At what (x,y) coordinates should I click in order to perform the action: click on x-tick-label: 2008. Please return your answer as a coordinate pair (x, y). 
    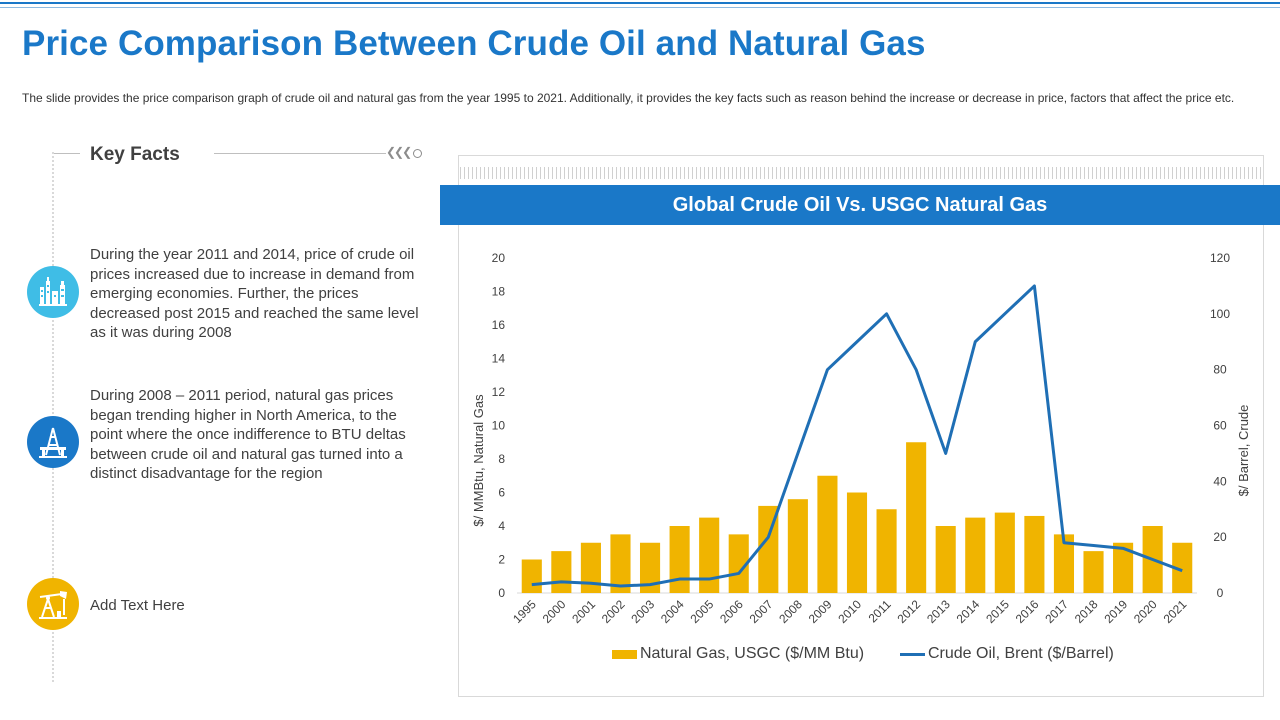
    Looking at the image, I should click on (790, 611).